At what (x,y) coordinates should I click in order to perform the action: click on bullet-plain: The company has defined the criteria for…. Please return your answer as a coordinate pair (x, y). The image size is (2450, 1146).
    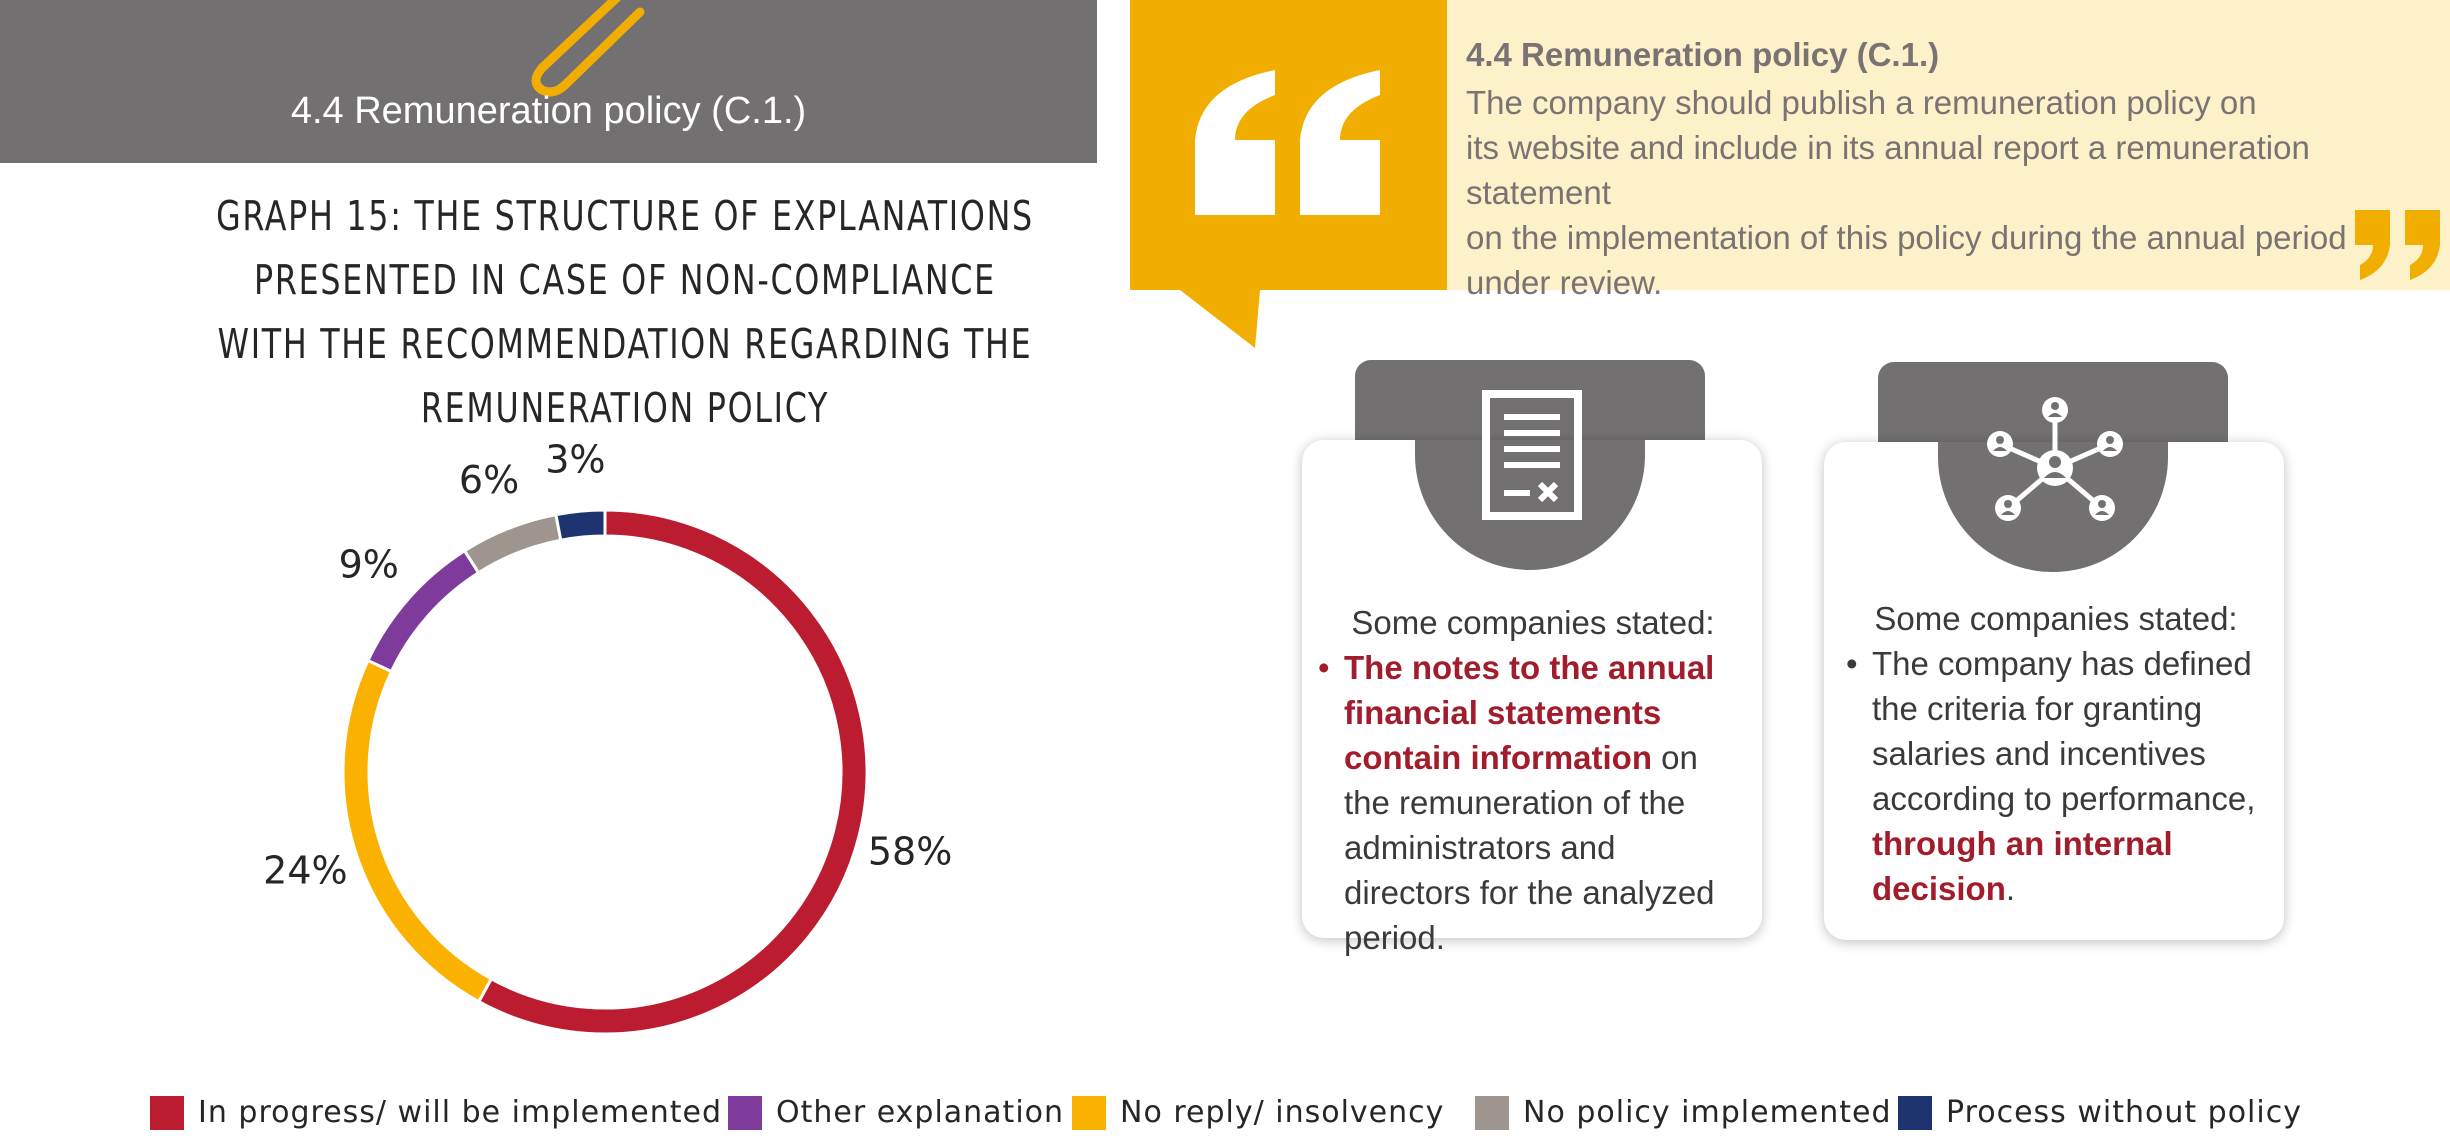
    Looking at the image, I should click on (2064, 731).